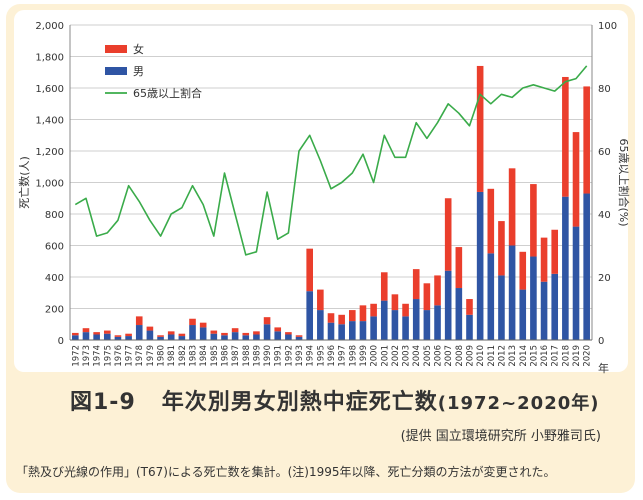 The width and height of the screenshot is (643, 500). What do you see at coordinates (500, 436) in the screenshot?
I see `figure-credit: (提供 国立環境研究所 小野雅司氏)` at bounding box center [500, 436].